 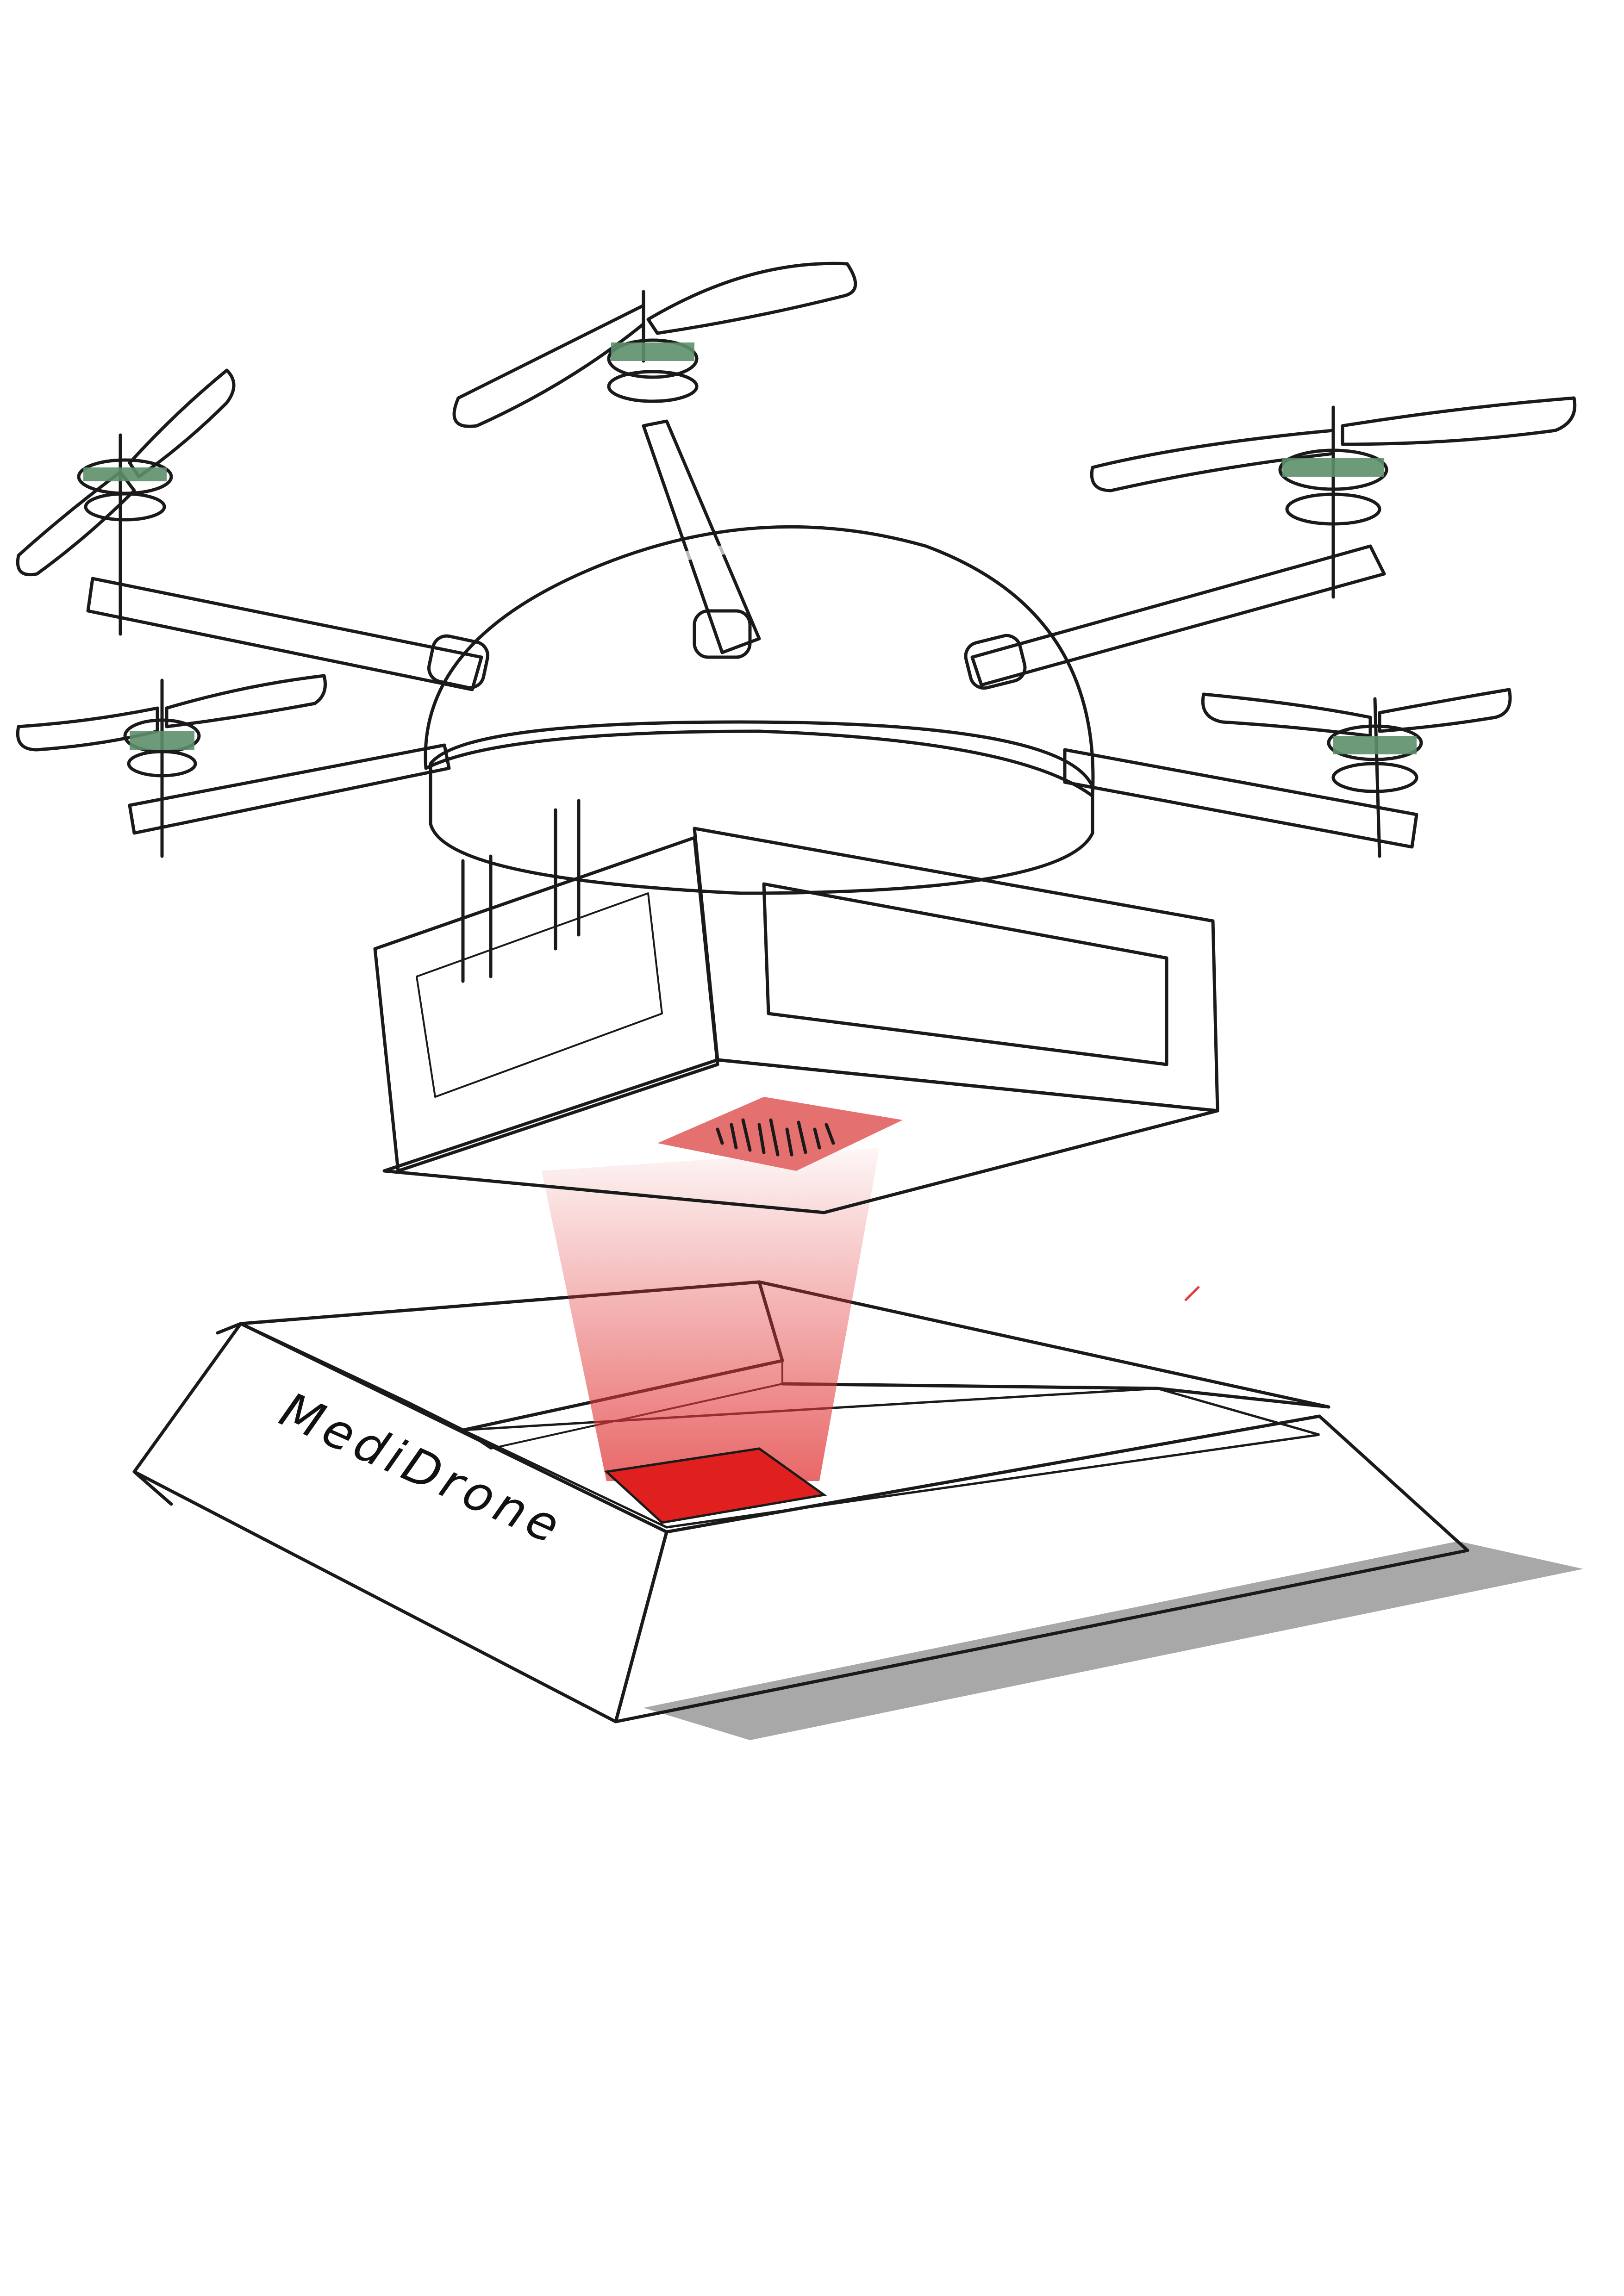 I want to click on box-front-flap, so click(x=1041, y=1569).